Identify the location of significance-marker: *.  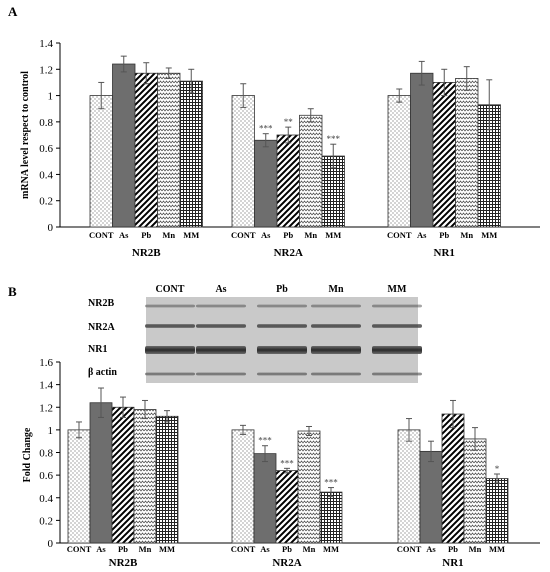
(497, 469).